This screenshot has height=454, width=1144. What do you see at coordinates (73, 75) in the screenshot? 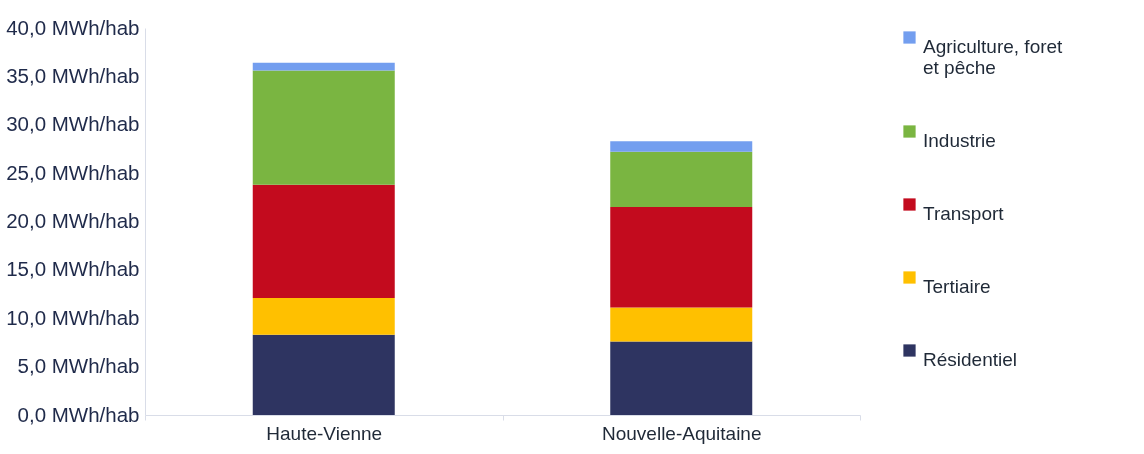
I see `y-tick-label: 35,0 MWh/hab` at bounding box center [73, 75].